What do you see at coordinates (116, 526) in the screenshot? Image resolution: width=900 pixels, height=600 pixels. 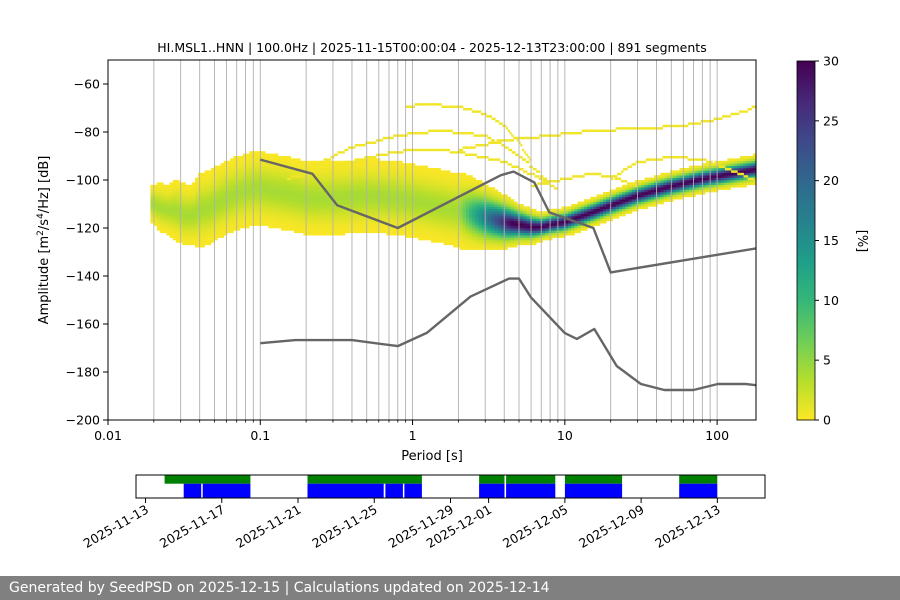 I see `timeline-tick-label: 2025-11-13` at bounding box center [116, 526].